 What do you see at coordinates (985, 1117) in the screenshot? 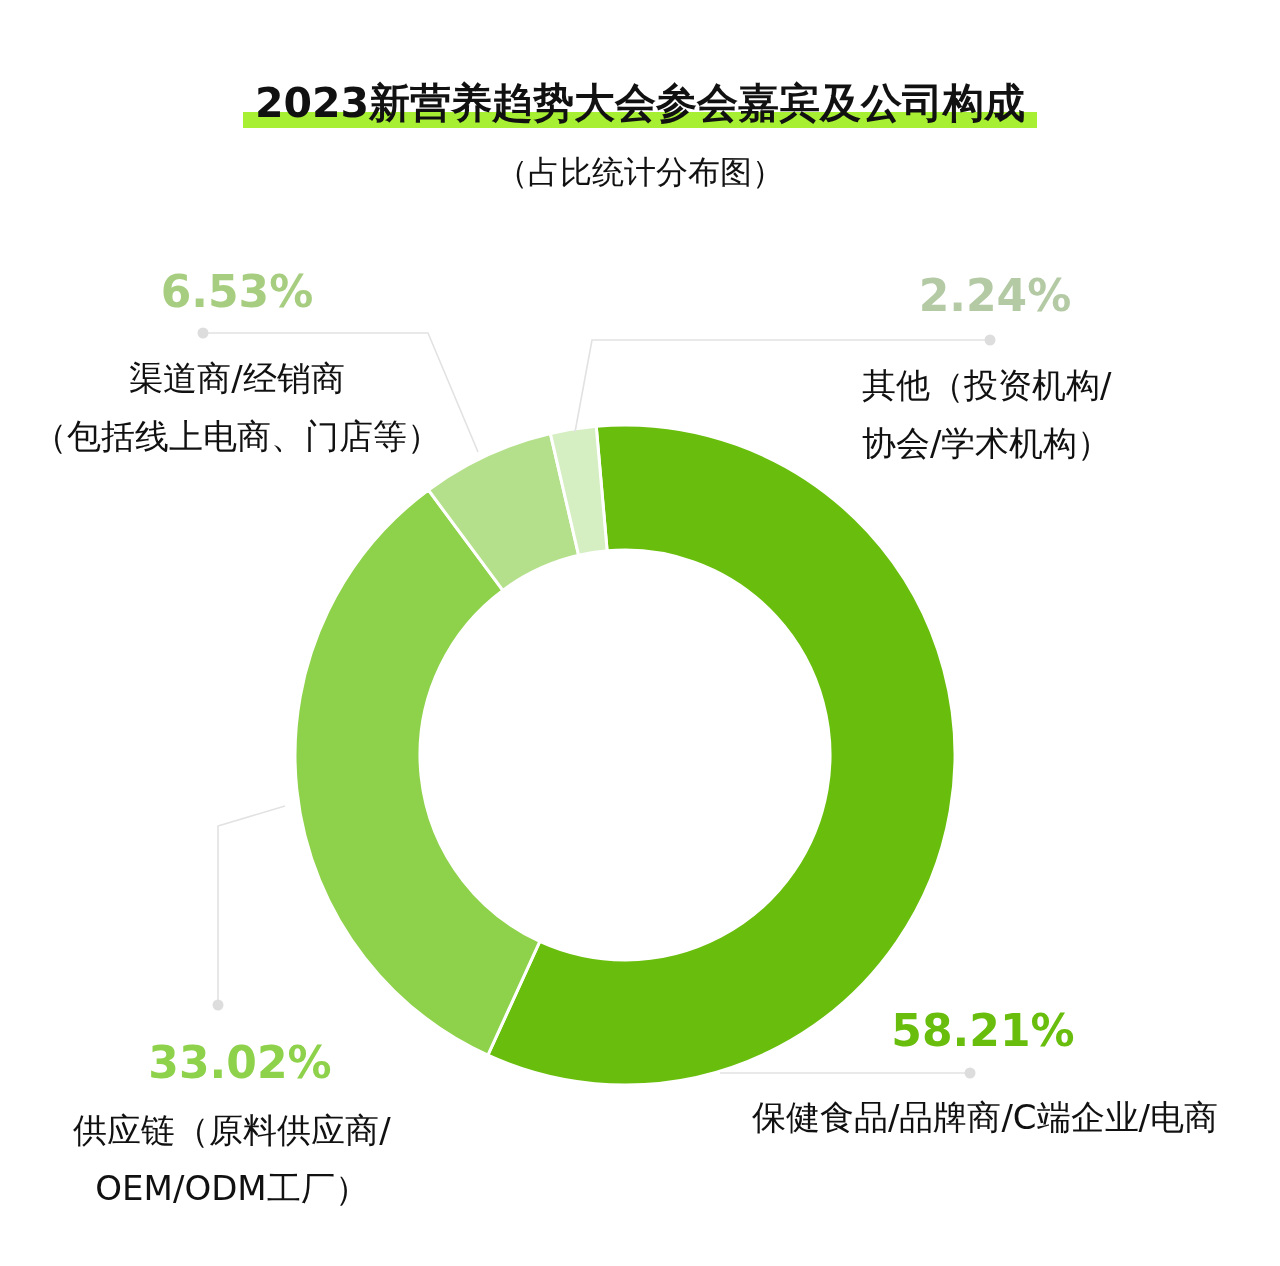
I see `slice-label: 保健食品/品牌商/C端企业/电商` at bounding box center [985, 1117].